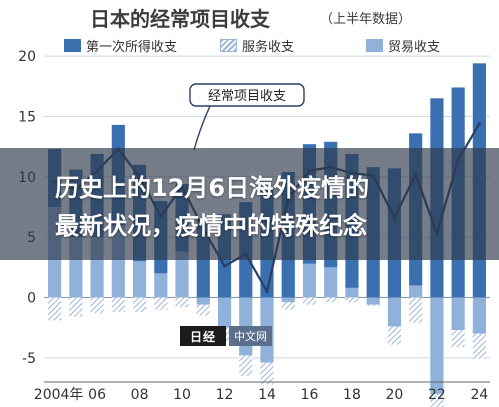  Describe the element at coordinates (29, 359) in the screenshot. I see `y-tick-label: -5` at that location.